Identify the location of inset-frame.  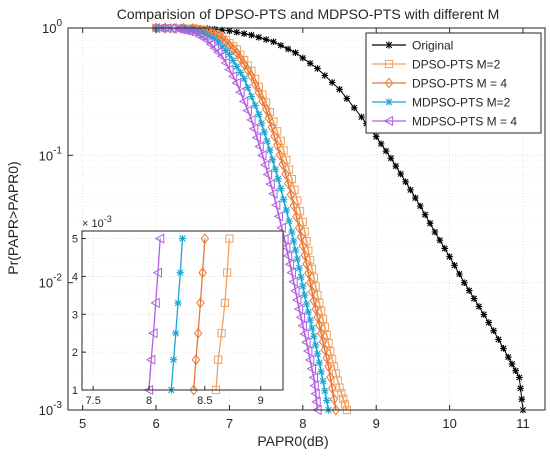
(182, 310).